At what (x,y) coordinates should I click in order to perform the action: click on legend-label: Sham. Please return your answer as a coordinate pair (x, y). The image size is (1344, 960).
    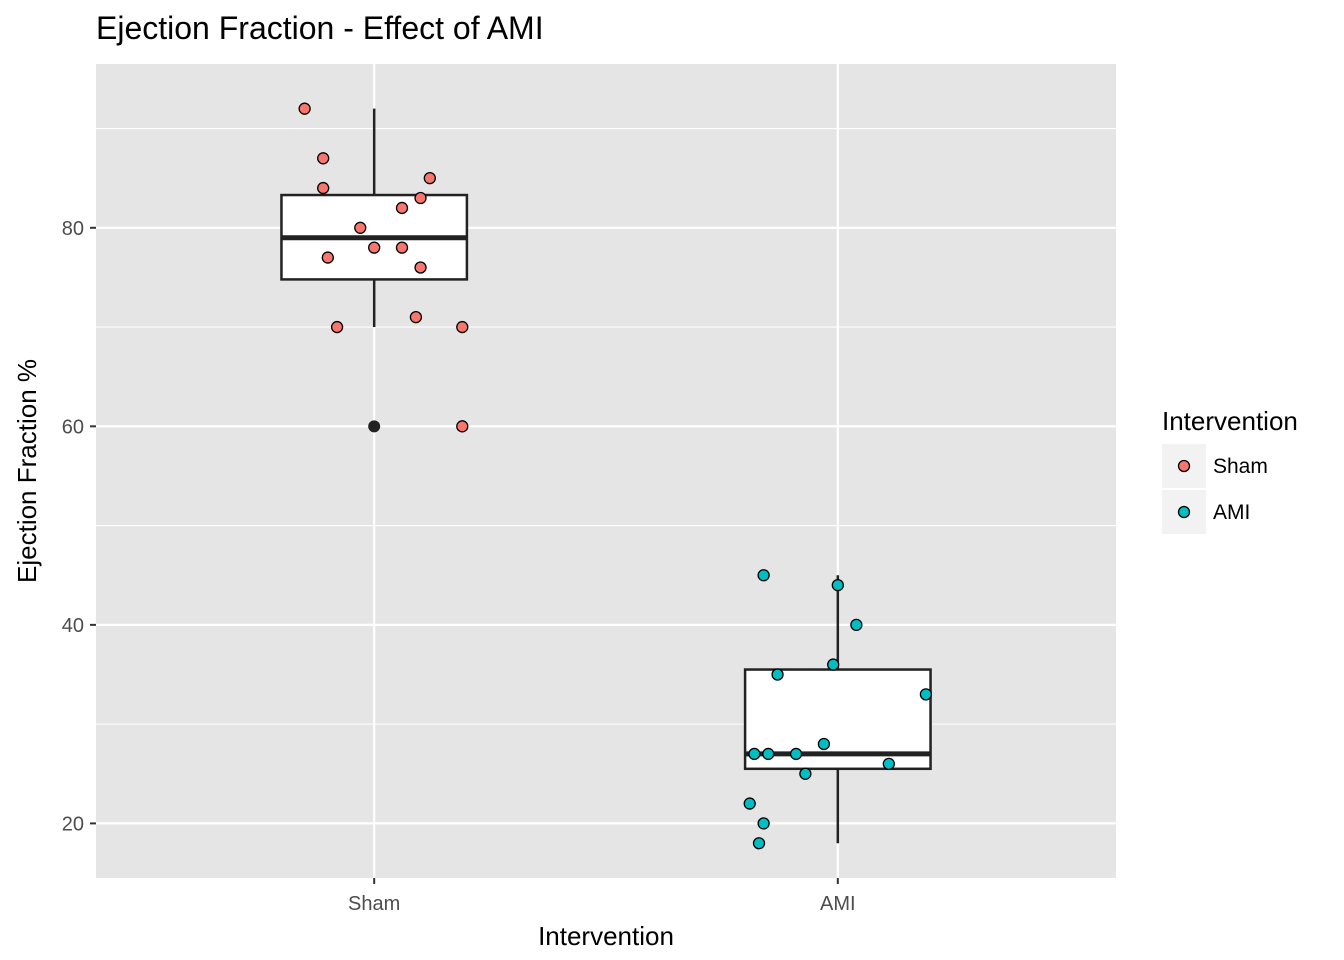
    Looking at the image, I should click on (1240, 466).